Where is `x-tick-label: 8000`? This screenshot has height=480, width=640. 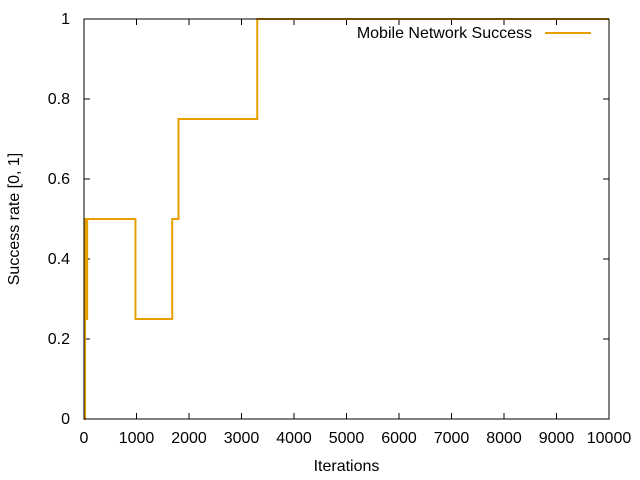 x-tick-label: 8000 is located at coordinates (504, 438).